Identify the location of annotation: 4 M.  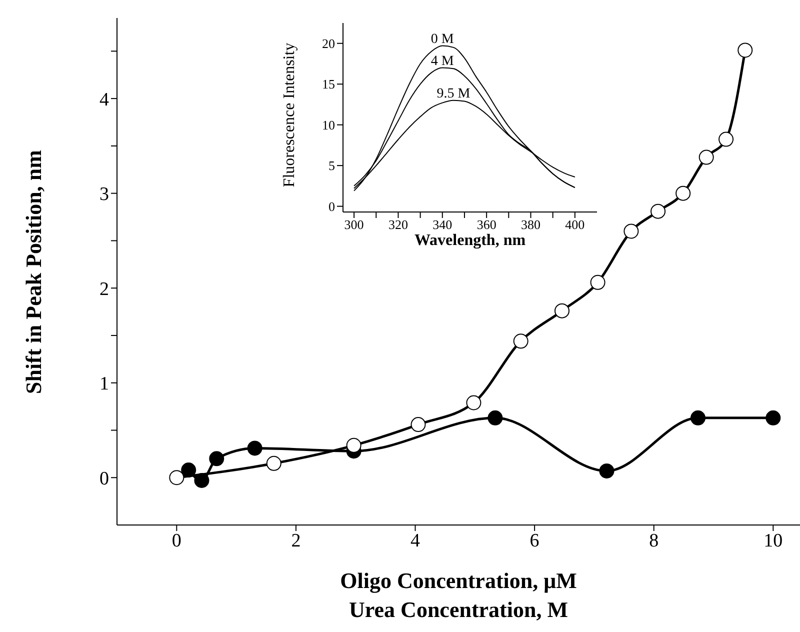
(442, 61).